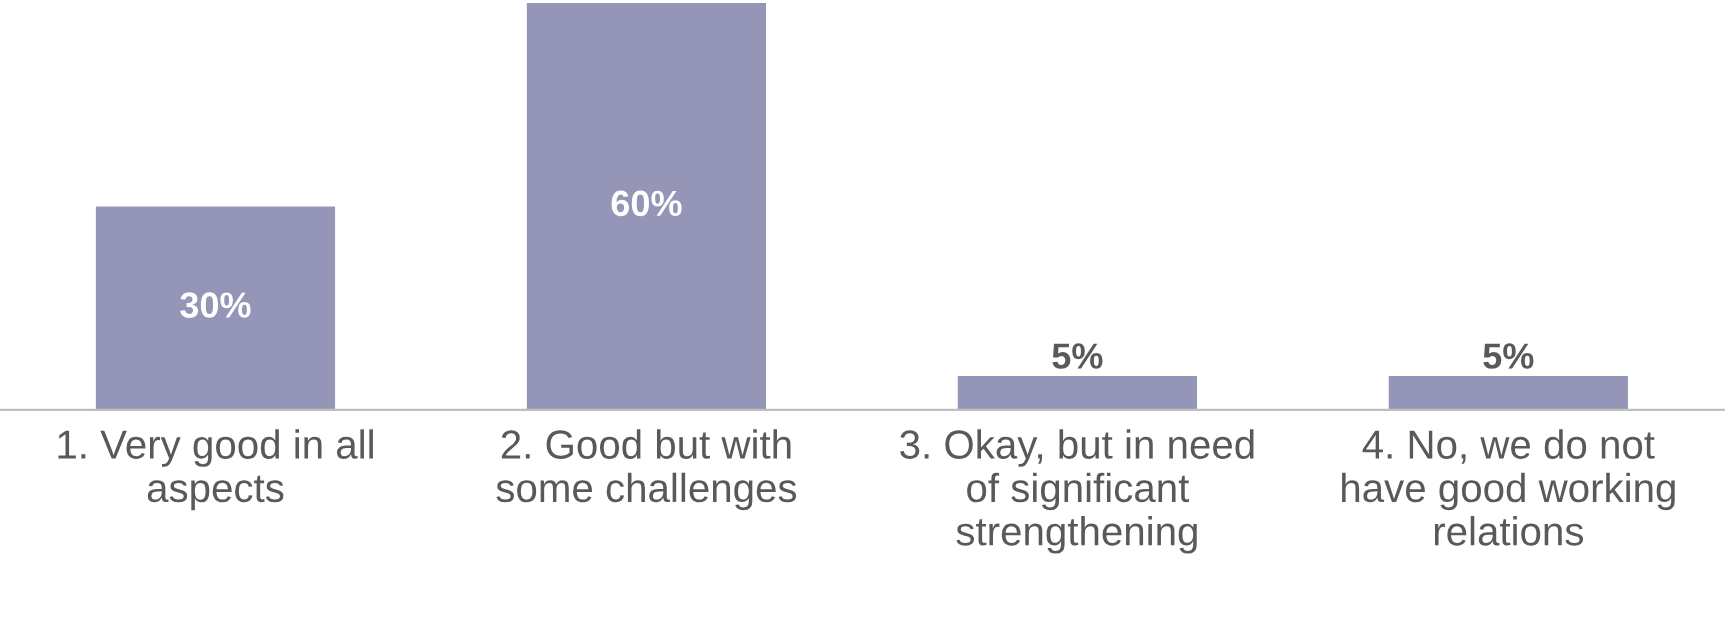 The width and height of the screenshot is (1729, 621). I want to click on x-tick-label: 3. Okay, but in need of significant strengthening, so click(1077, 491).